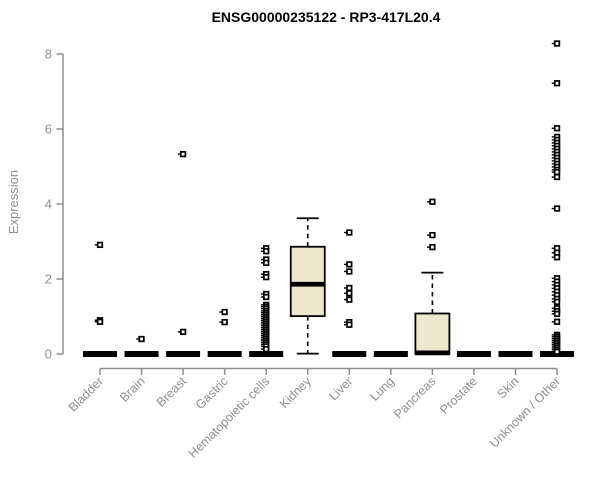 The height and width of the screenshot is (500, 600). What do you see at coordinates (414, 397) in the screenshot?
I see `x-tick-label-pancreas: Pancreas` at bounding box center [414, 397].